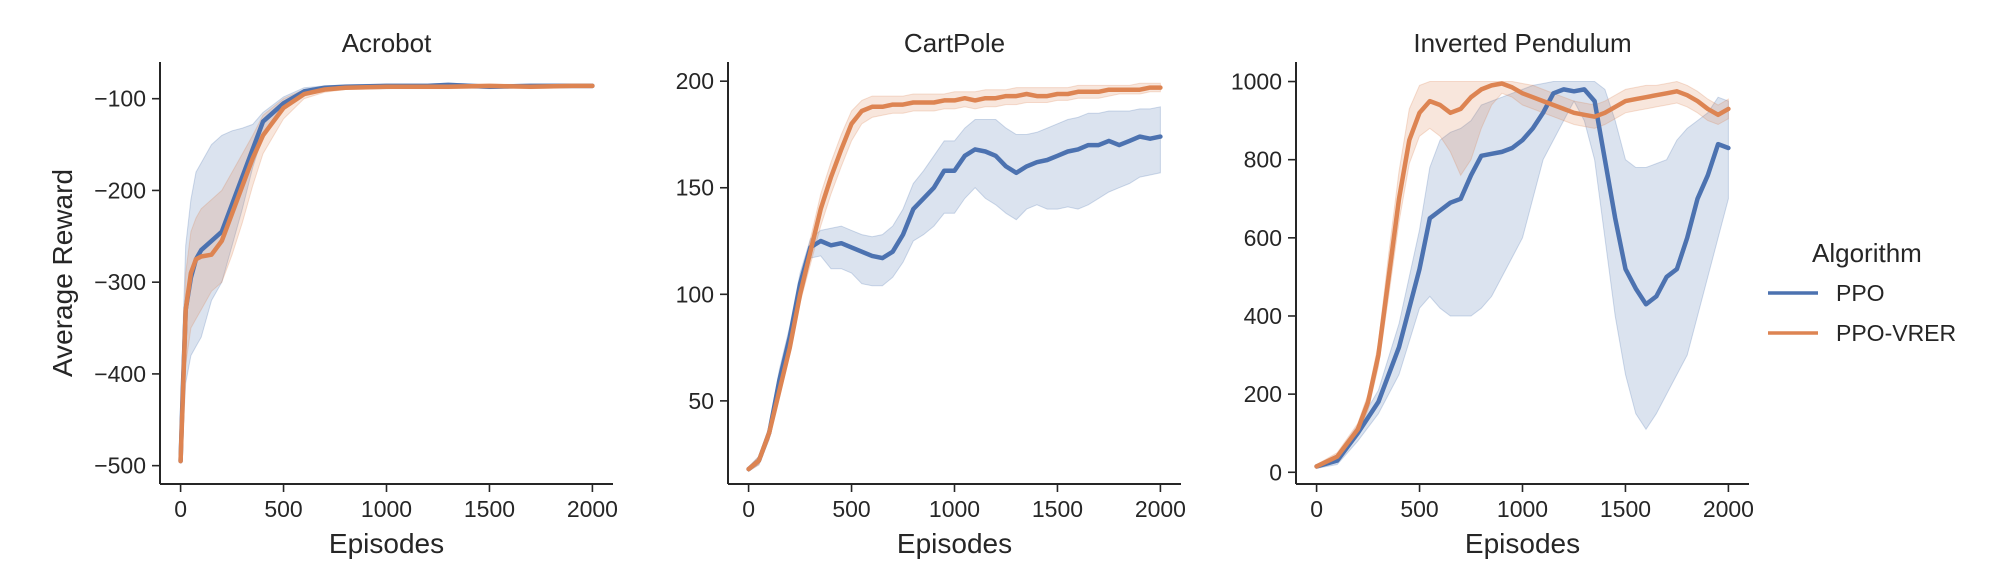 The image size is (2000, 587). What do you see at coordinates (1275, 472) in the screenshot?
I see `y-tick-label: 0` at bounding box center [1275, 472].